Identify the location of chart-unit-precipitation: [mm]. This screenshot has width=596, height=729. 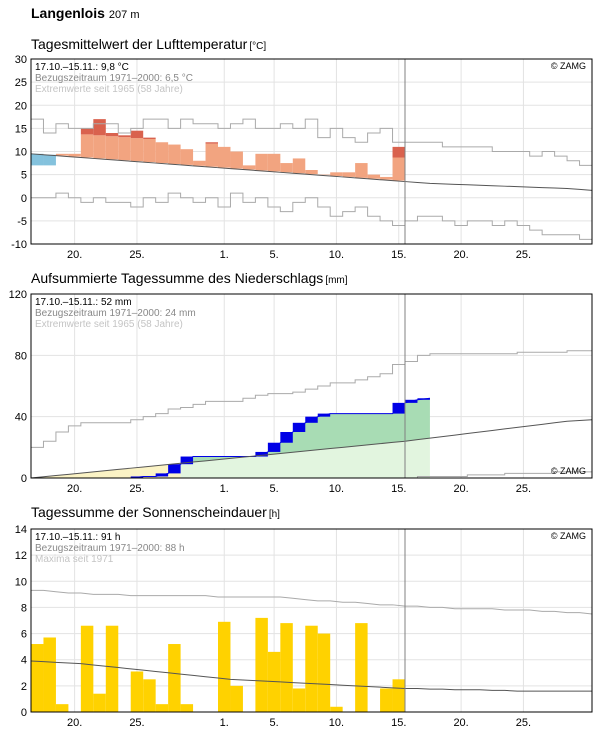
(336, 280).